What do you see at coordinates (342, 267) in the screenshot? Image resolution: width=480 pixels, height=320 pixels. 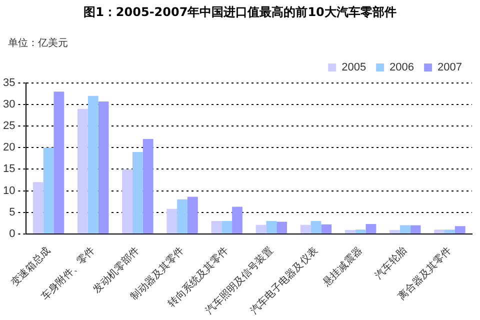 I see `x-tick-label: 悬挂减震器` at bounding box center [342, 267].